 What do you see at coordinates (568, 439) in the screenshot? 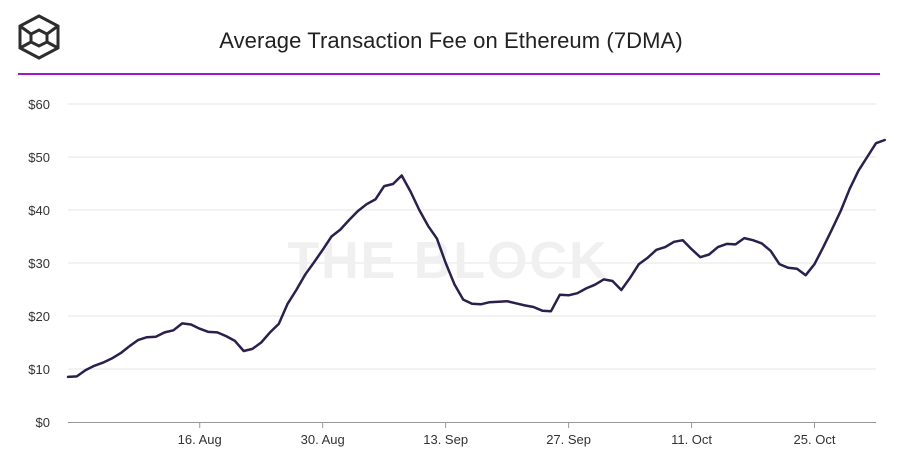
I see `x-tick-label: 27. Sep` at bounding box center [568, 439].